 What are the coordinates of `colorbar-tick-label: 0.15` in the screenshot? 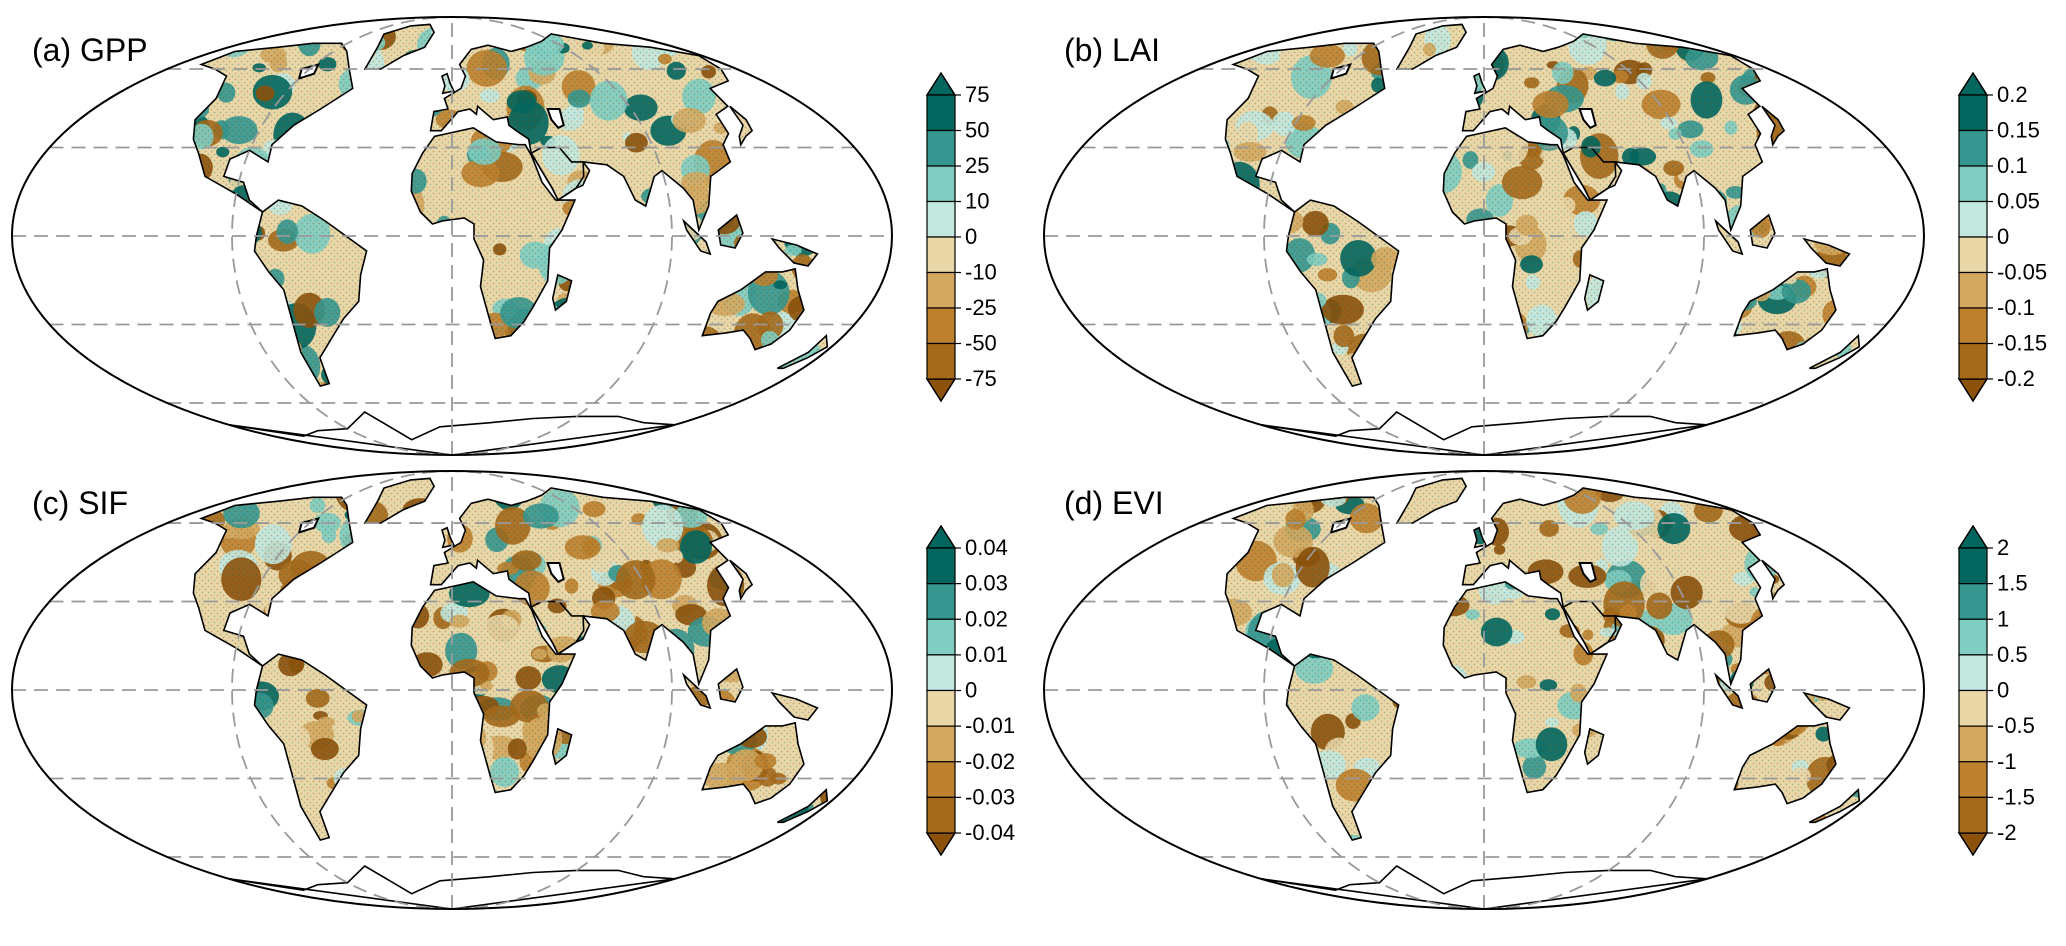 It's located at (2018, 130).